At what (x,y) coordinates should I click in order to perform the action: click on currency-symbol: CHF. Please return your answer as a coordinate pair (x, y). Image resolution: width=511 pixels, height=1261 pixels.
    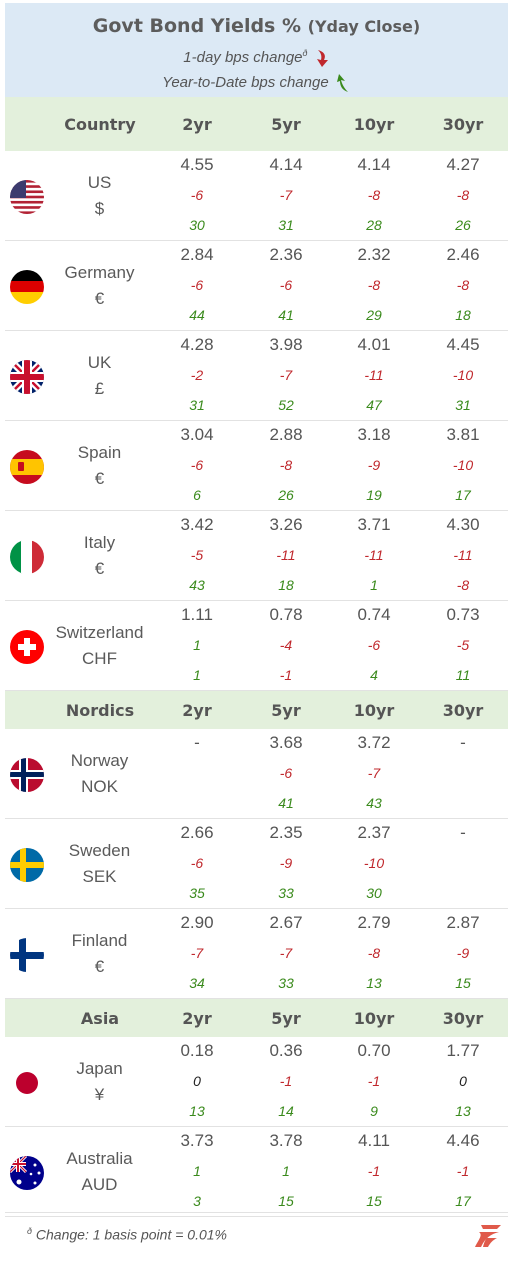
    Looking at the image, I should click on (99, 658).